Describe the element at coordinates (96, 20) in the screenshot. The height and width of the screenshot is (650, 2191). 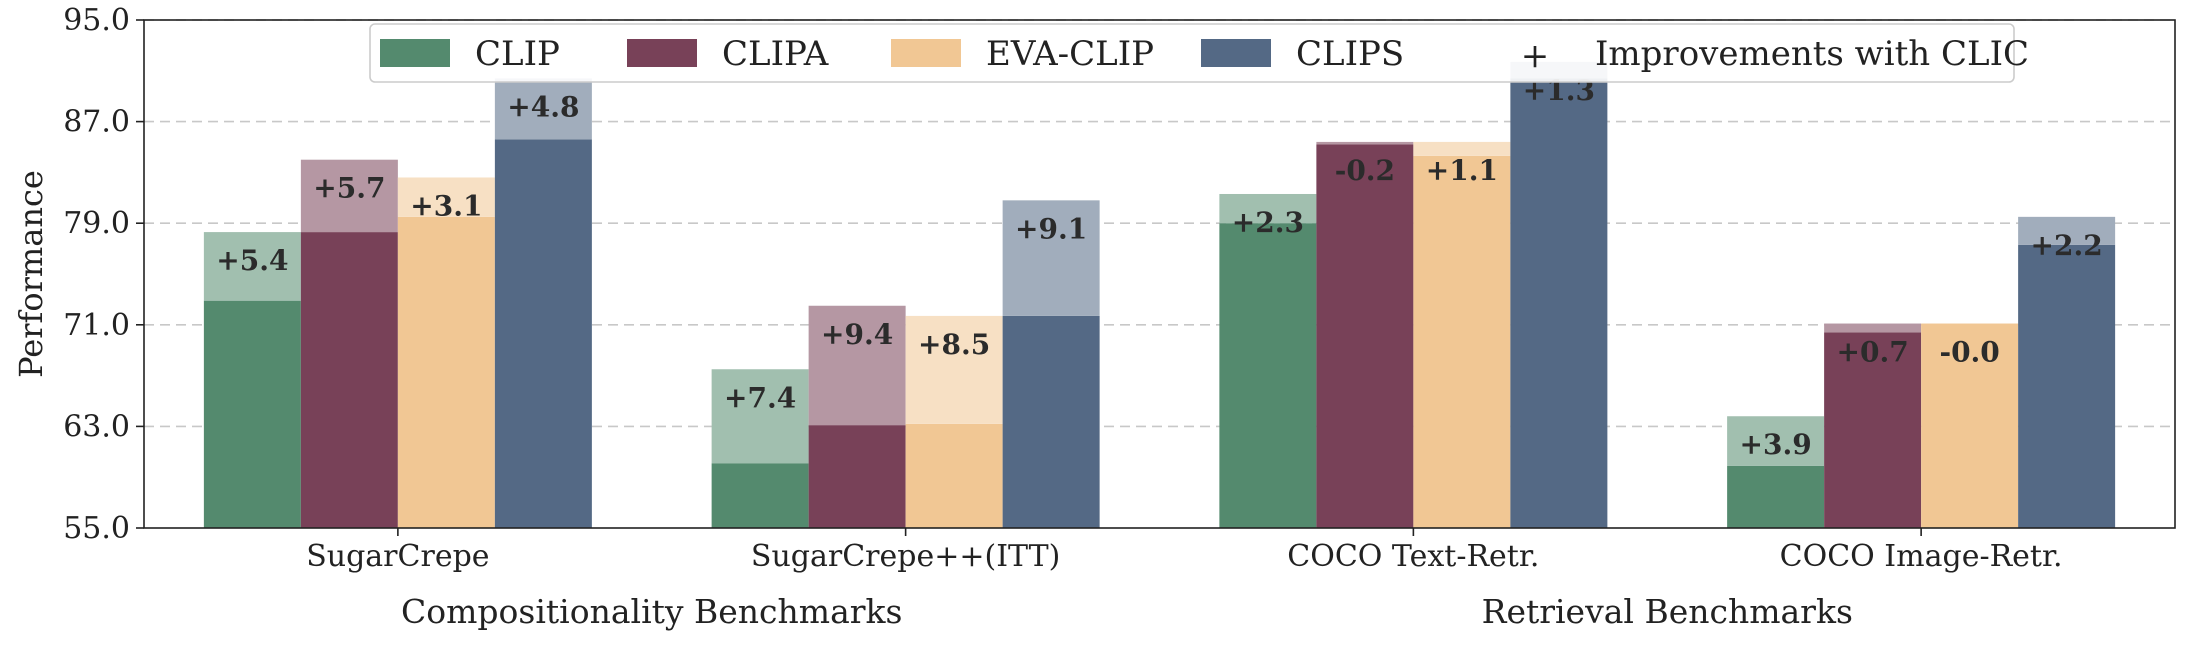
I see `y-tick-label: 95.0` at that location.